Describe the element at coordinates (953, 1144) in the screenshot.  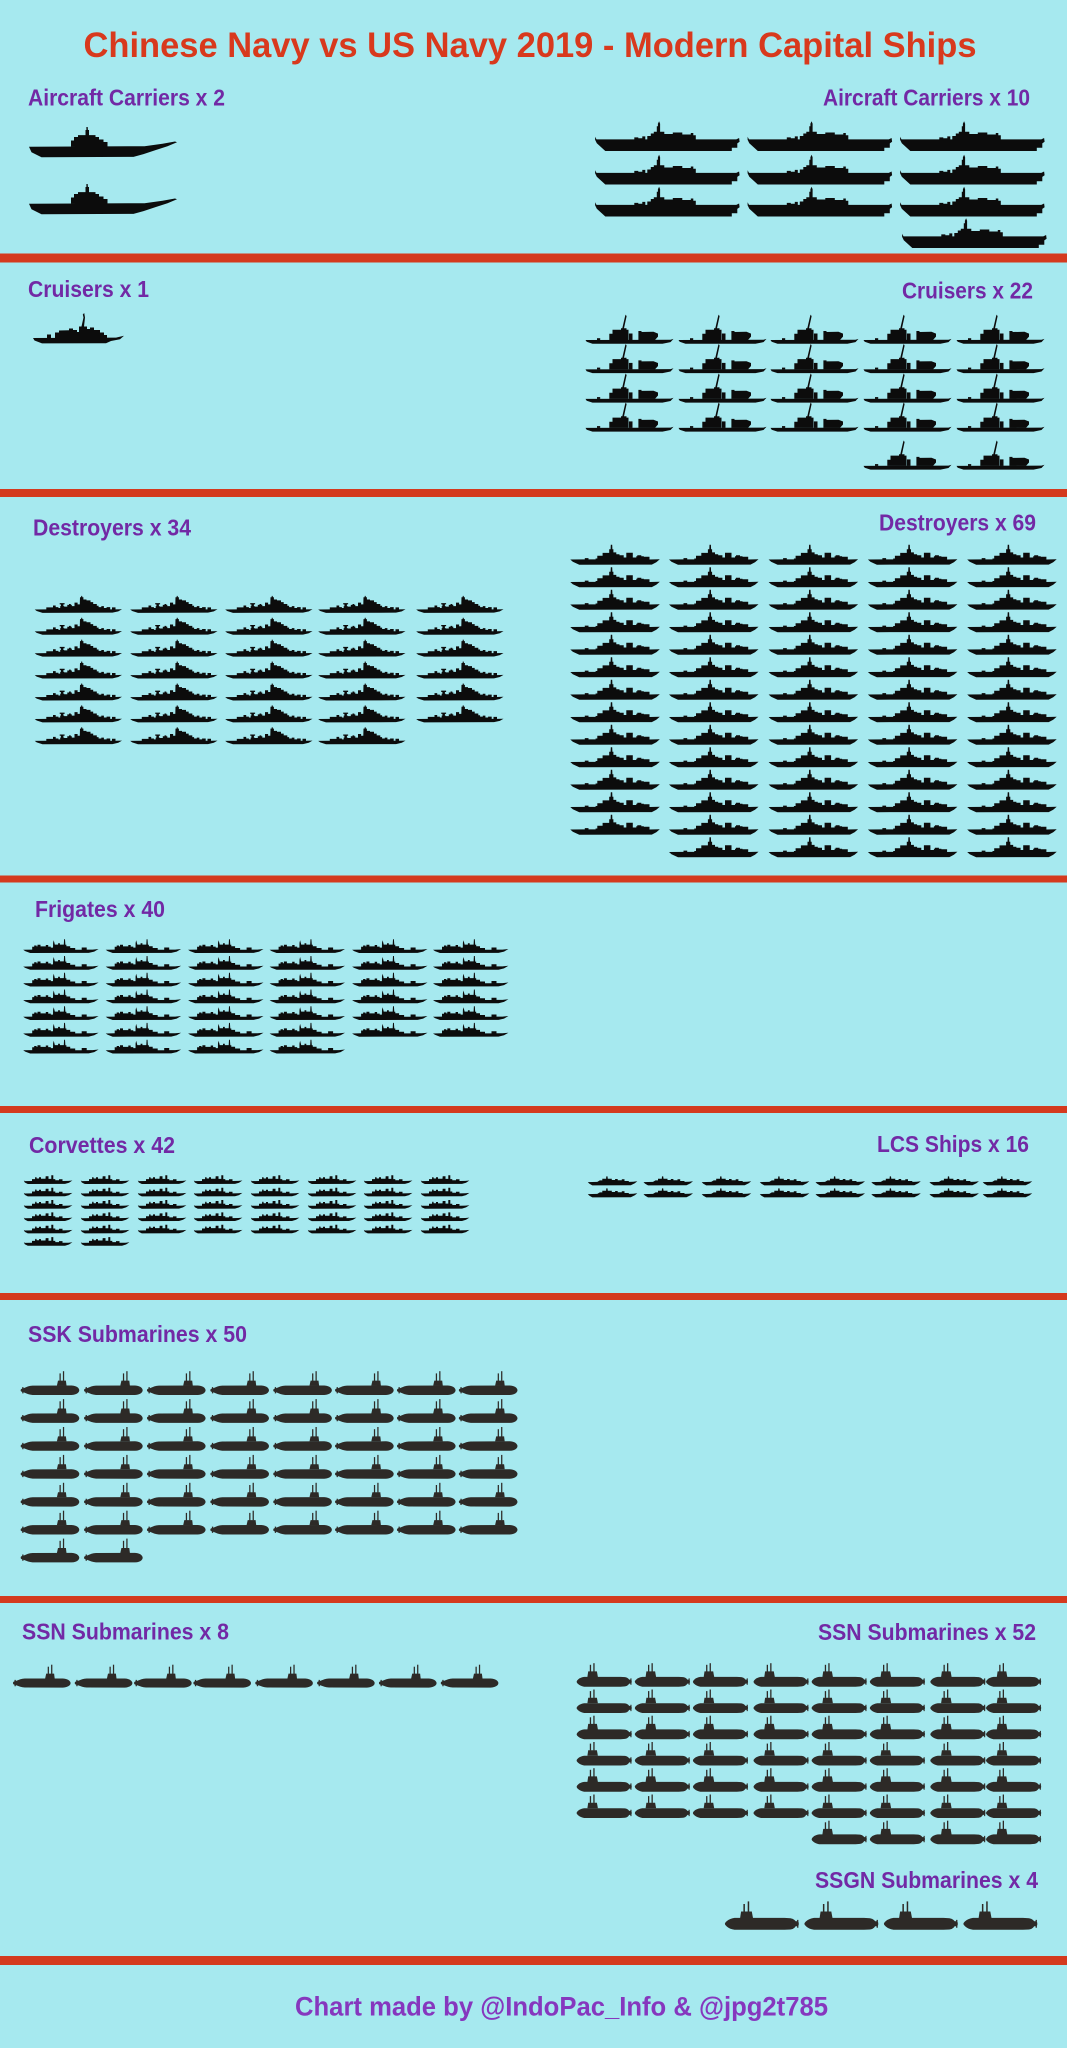
I see `svg-text: LCS Ships x 16` at that location.